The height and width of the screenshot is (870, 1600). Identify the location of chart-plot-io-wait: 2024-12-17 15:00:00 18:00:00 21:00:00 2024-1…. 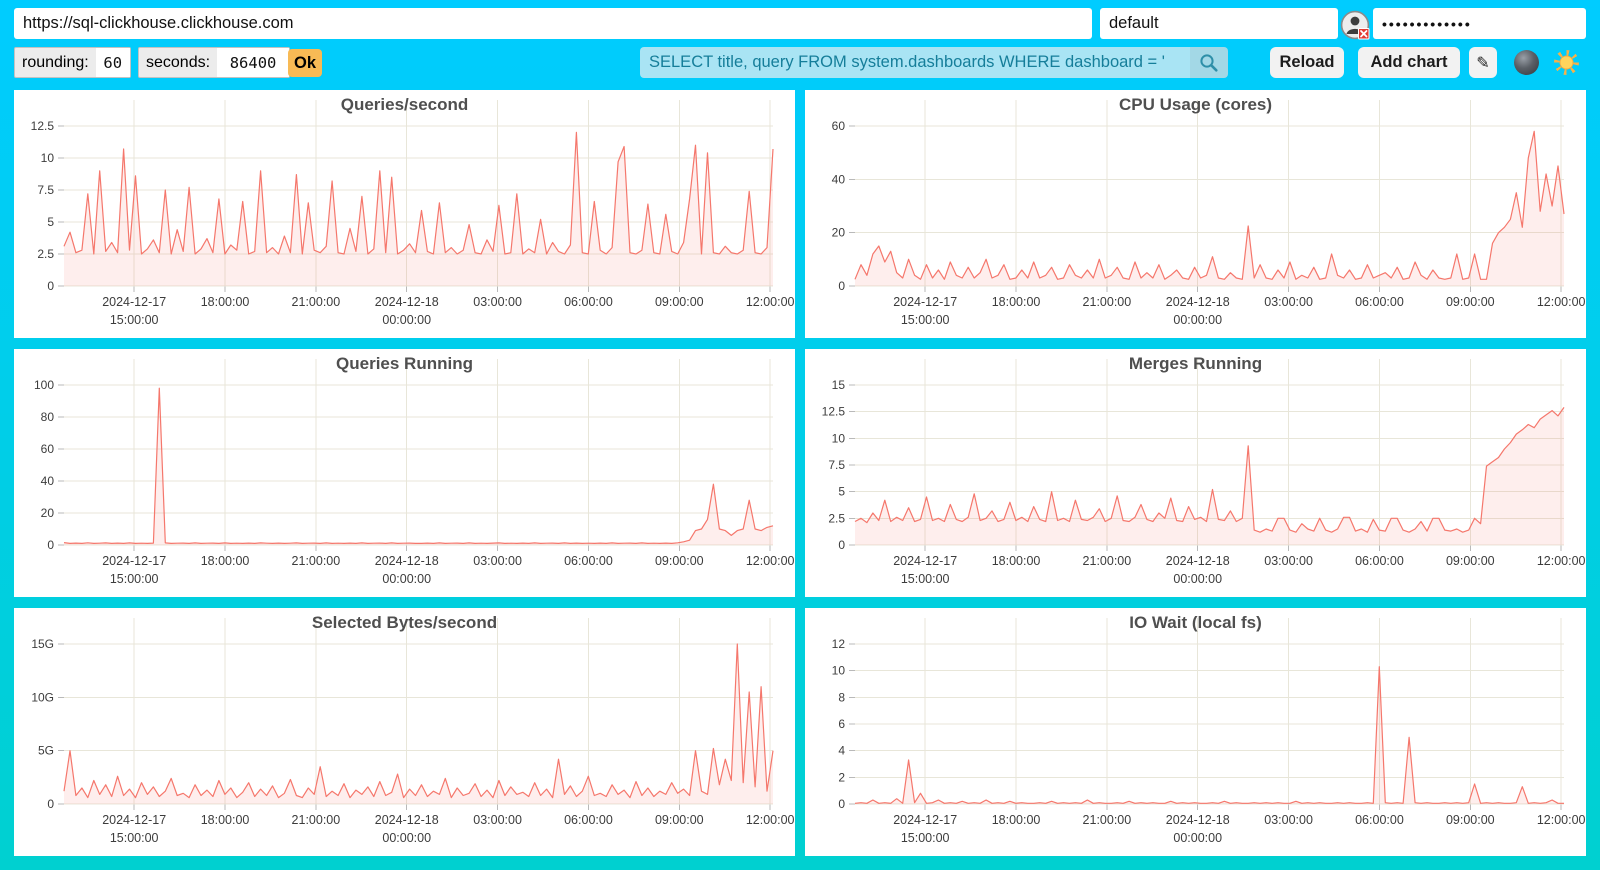
(1195, 732).